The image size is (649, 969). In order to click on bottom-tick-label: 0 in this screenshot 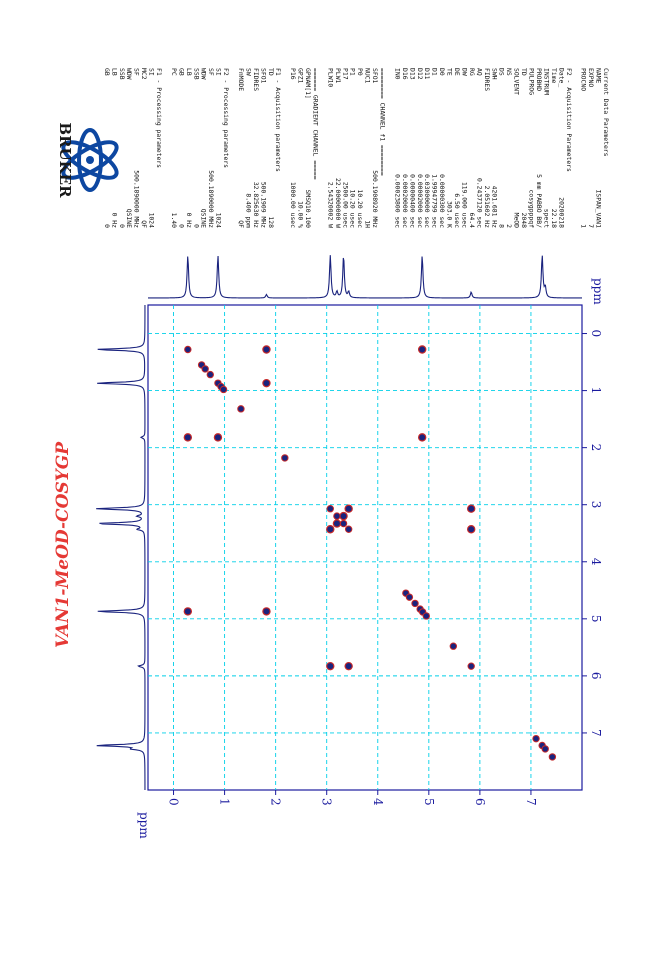, I will do `click(174, 802)`.